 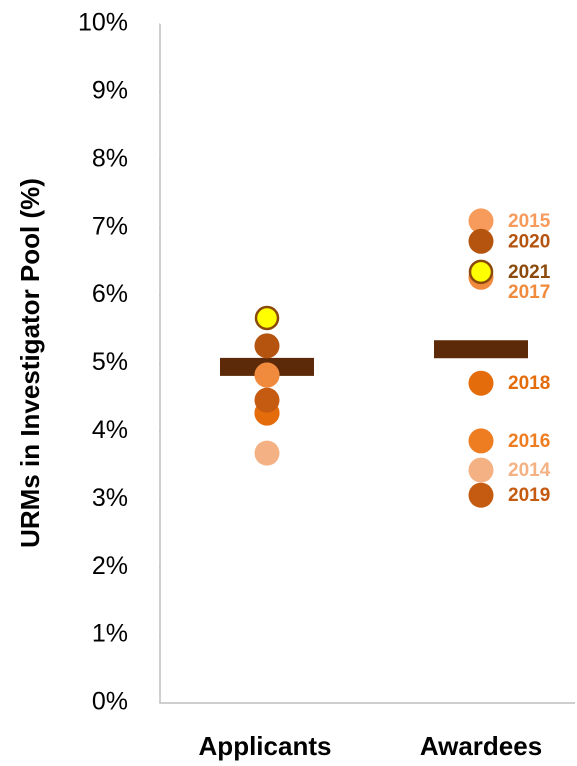 What do you see at coordinates (529, 221) in the screenshot?
I see `legend-label: 2015` at bounding box center [529, 221].